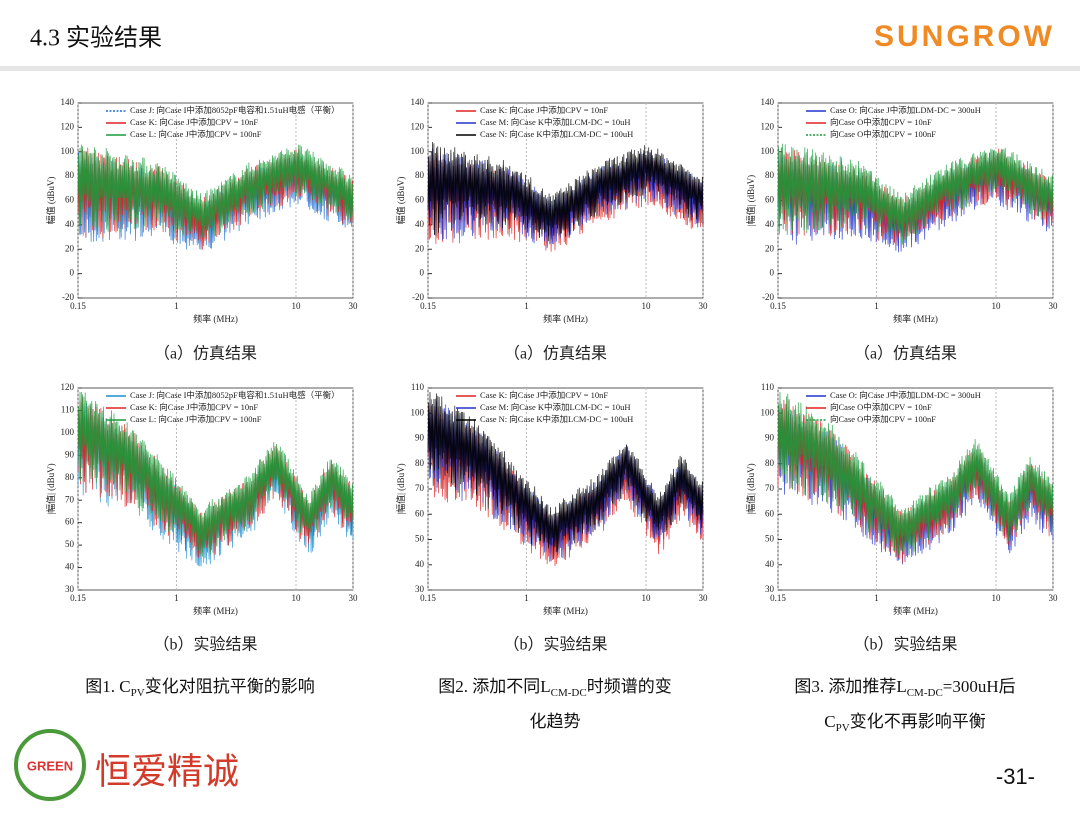 The width and height of the screenshot is (1080, 815). What do you see at coordinates (829, 721) in the screenshot?
I see `caption-part: C` at bounding box center [829, 721].